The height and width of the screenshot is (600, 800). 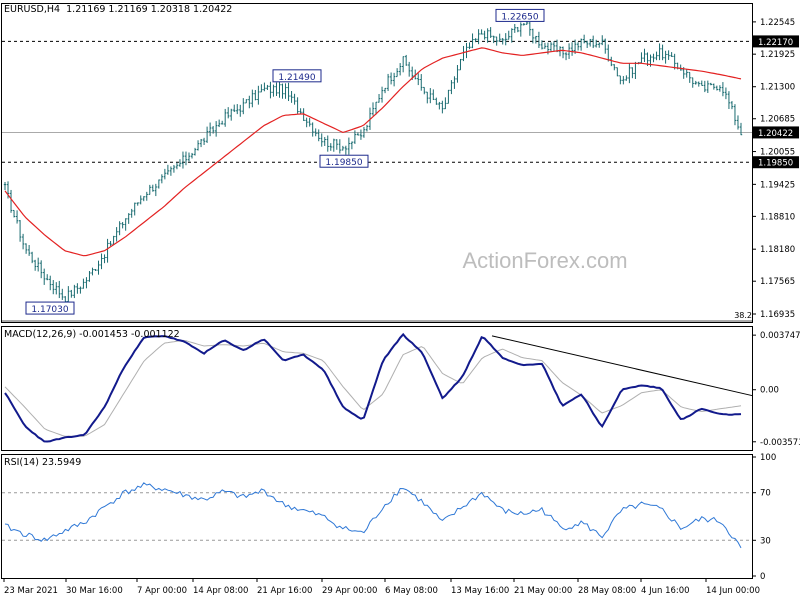 I want to click on price-annotation: 1.21490, so click(x=297, y=76).